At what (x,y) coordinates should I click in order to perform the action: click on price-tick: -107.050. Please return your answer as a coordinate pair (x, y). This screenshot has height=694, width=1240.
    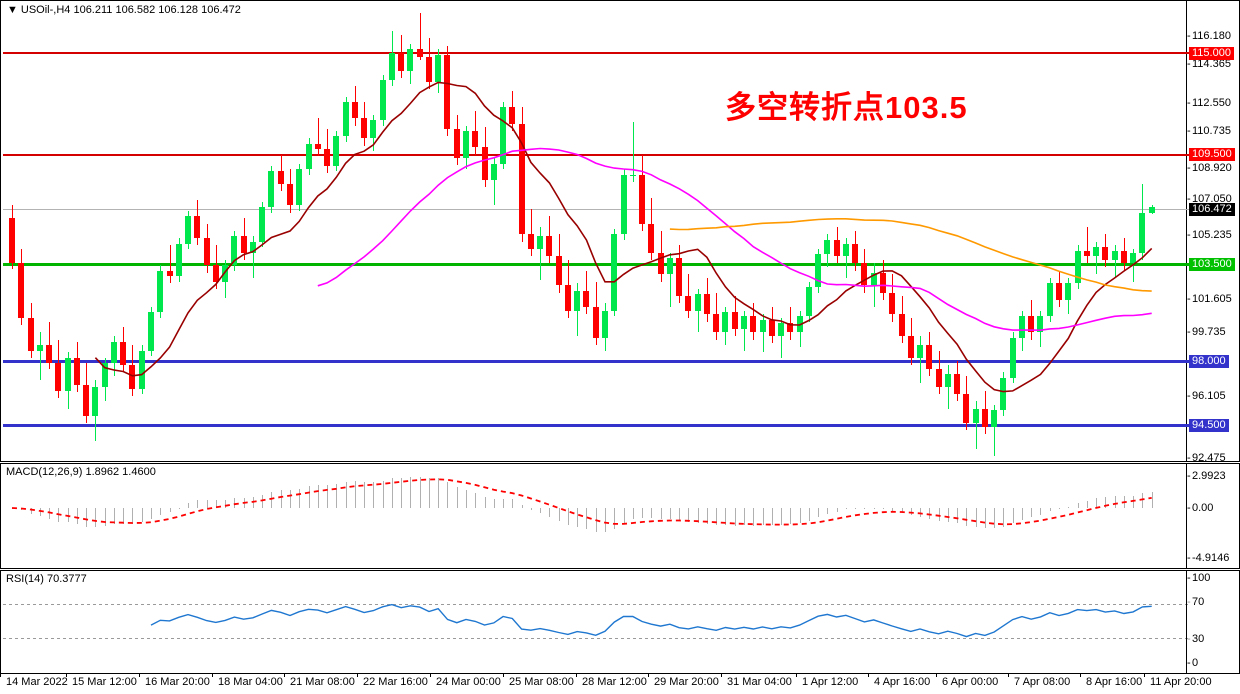
    Looking at the image, I should click on (1209, 199).